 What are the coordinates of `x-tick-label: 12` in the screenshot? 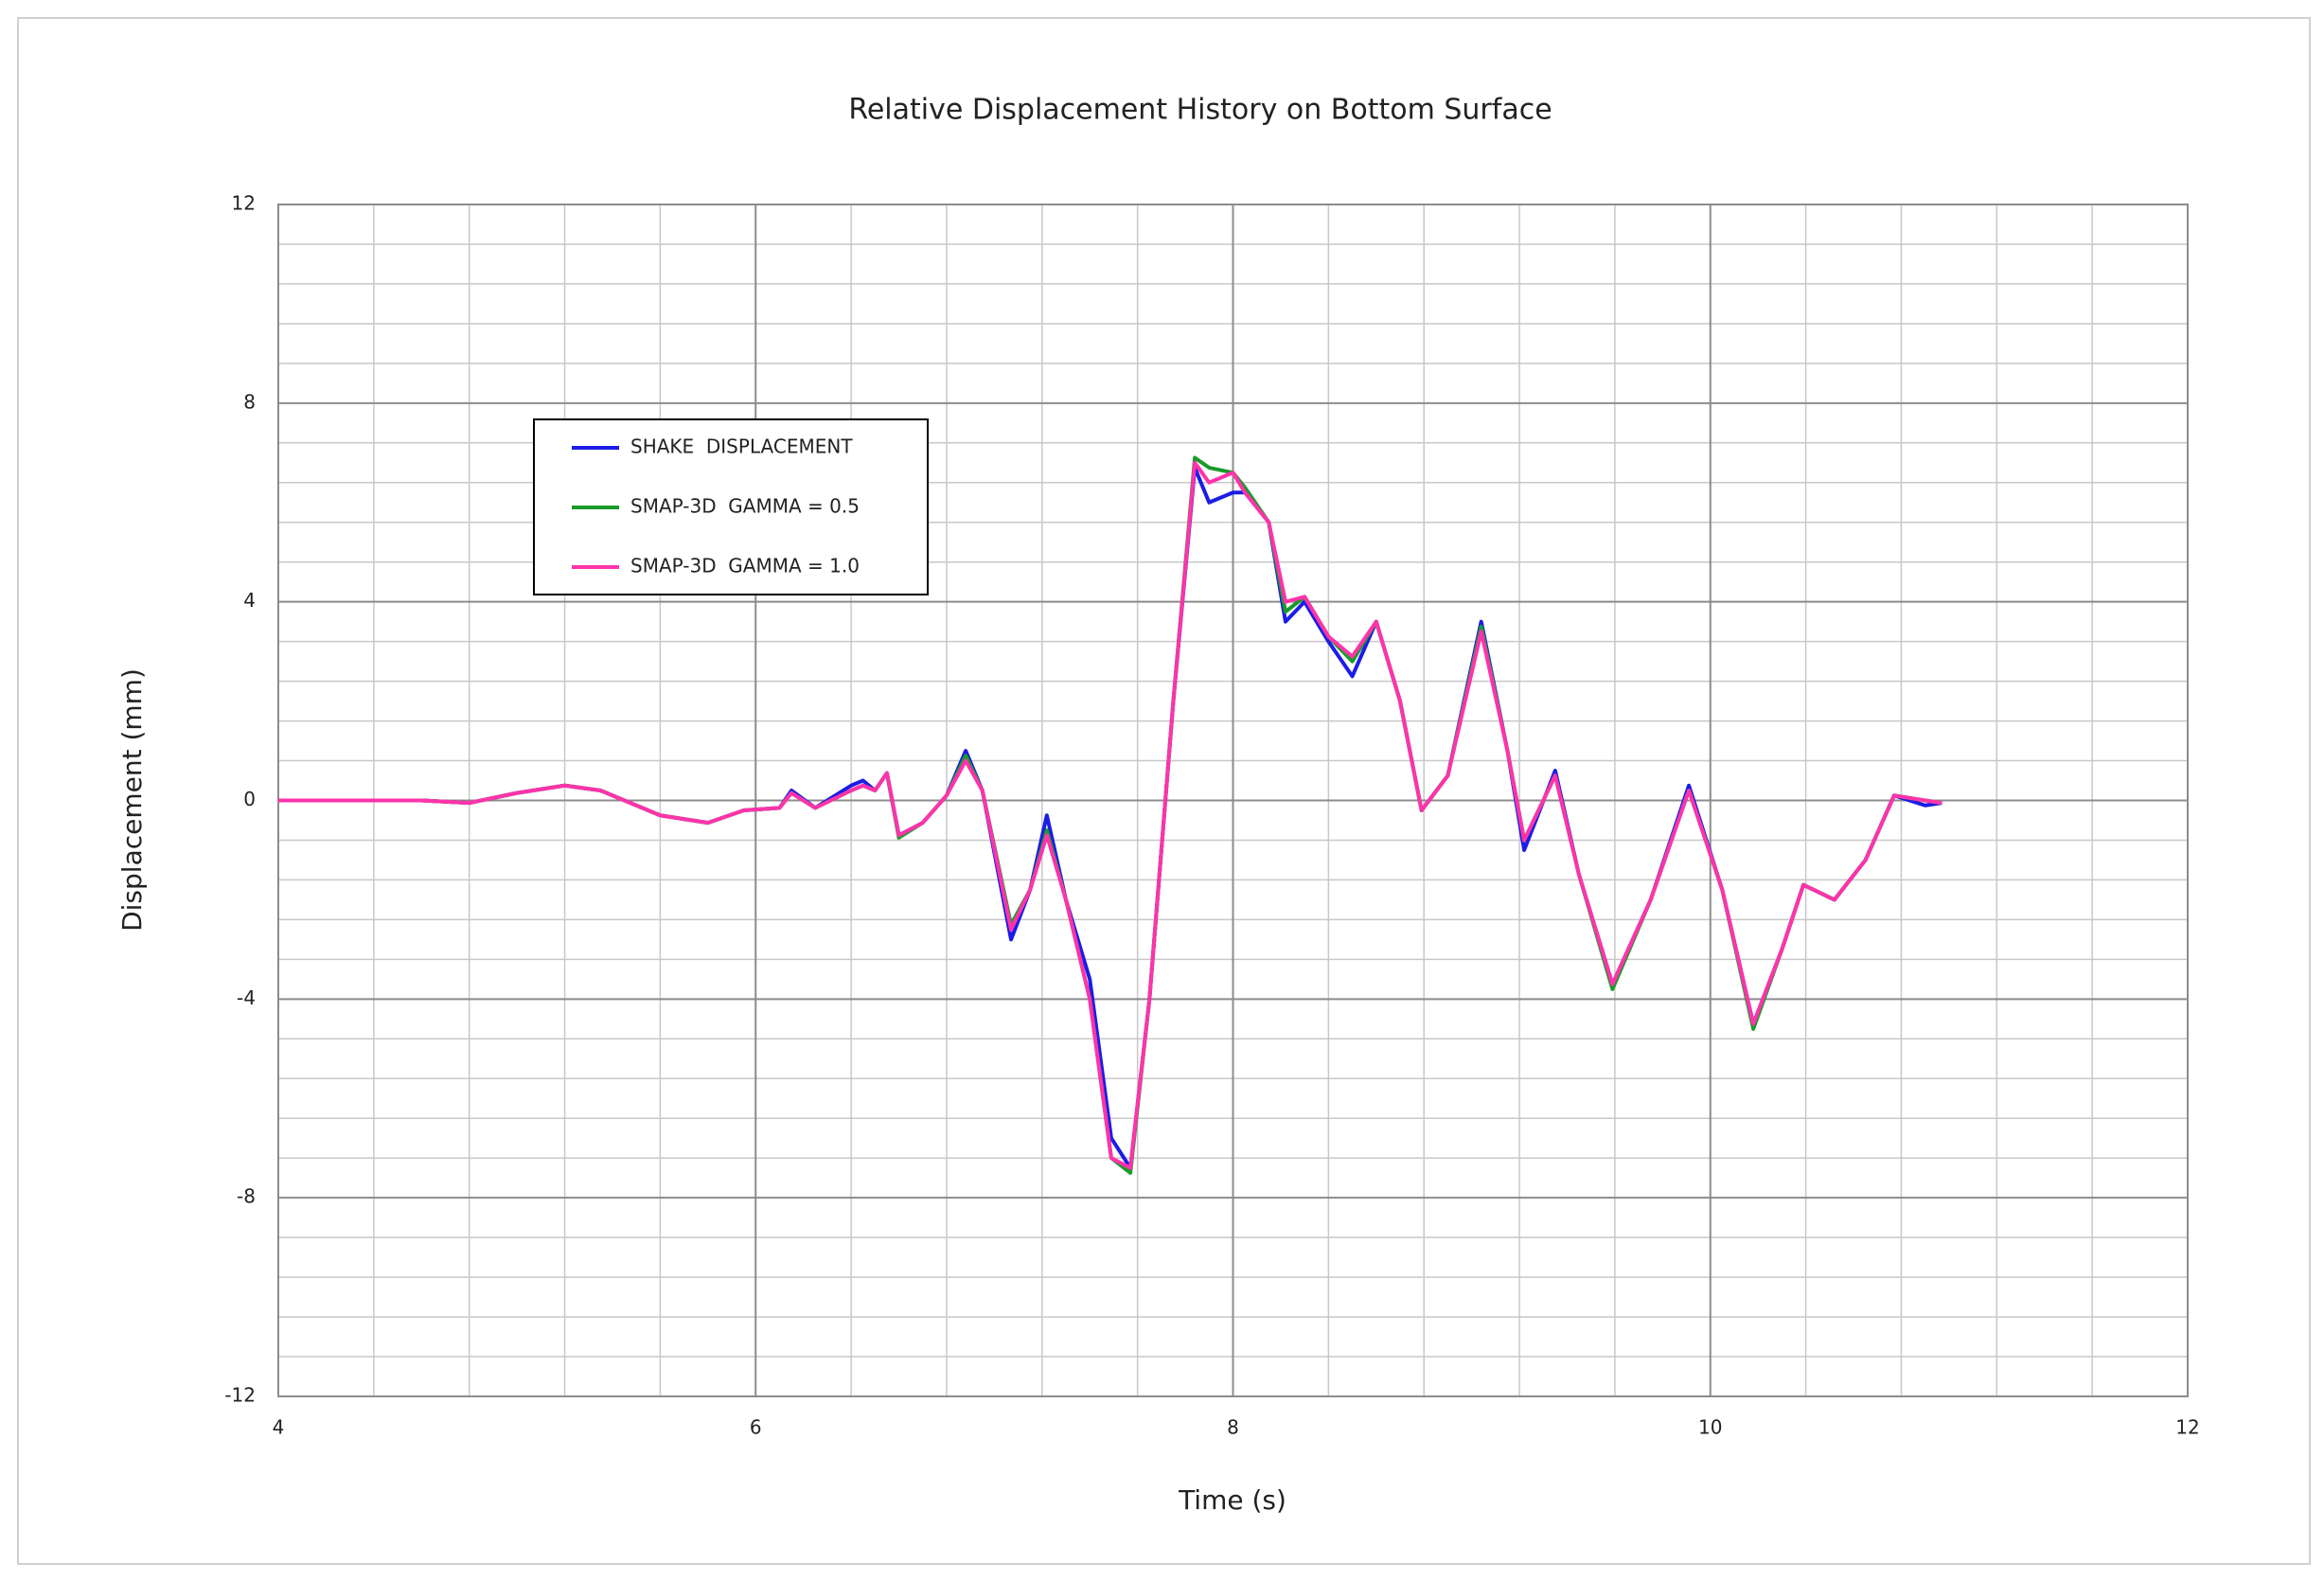 It's located at (2187, 1428).